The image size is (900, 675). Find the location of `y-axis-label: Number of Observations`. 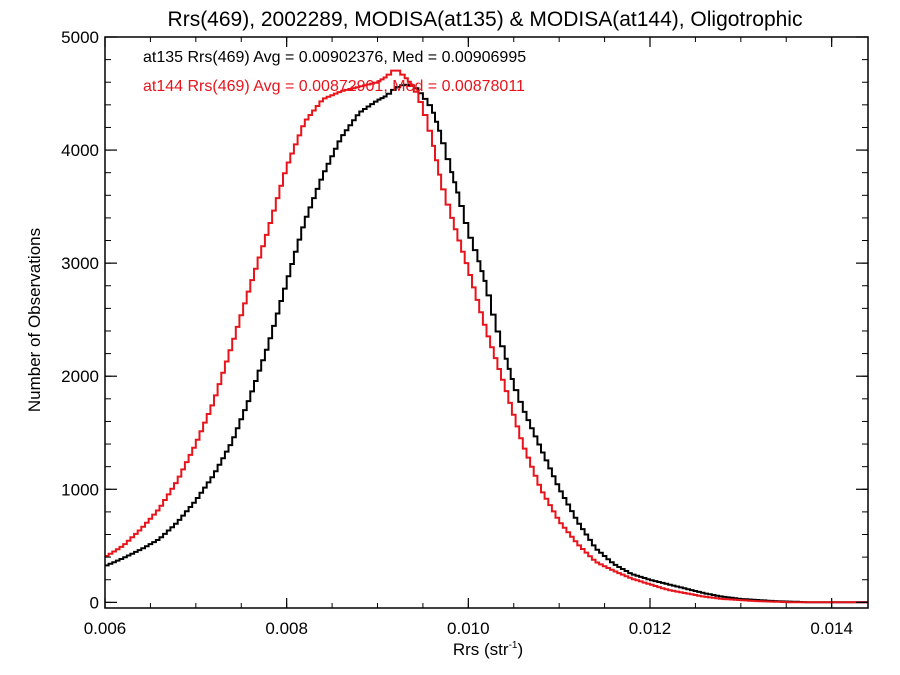

y-axis-label: Number of Observations is located at coordinates (34, 320).